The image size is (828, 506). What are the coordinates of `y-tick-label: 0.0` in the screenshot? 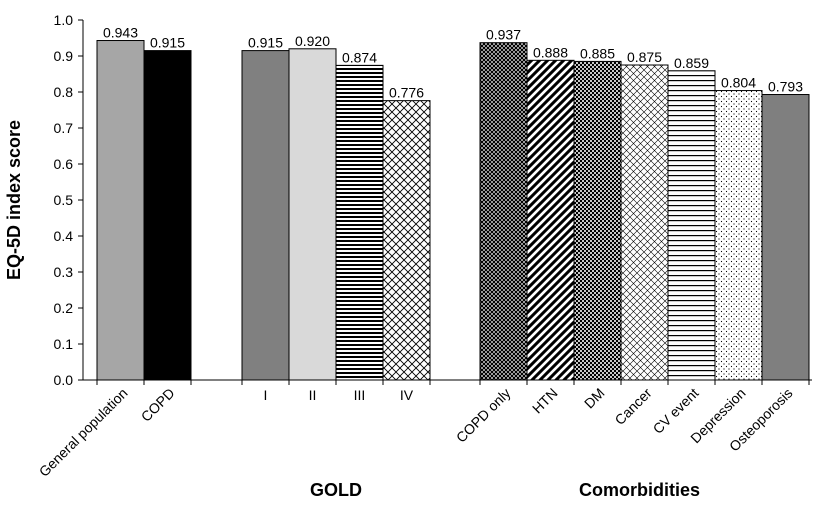 It's located at (64, 380).